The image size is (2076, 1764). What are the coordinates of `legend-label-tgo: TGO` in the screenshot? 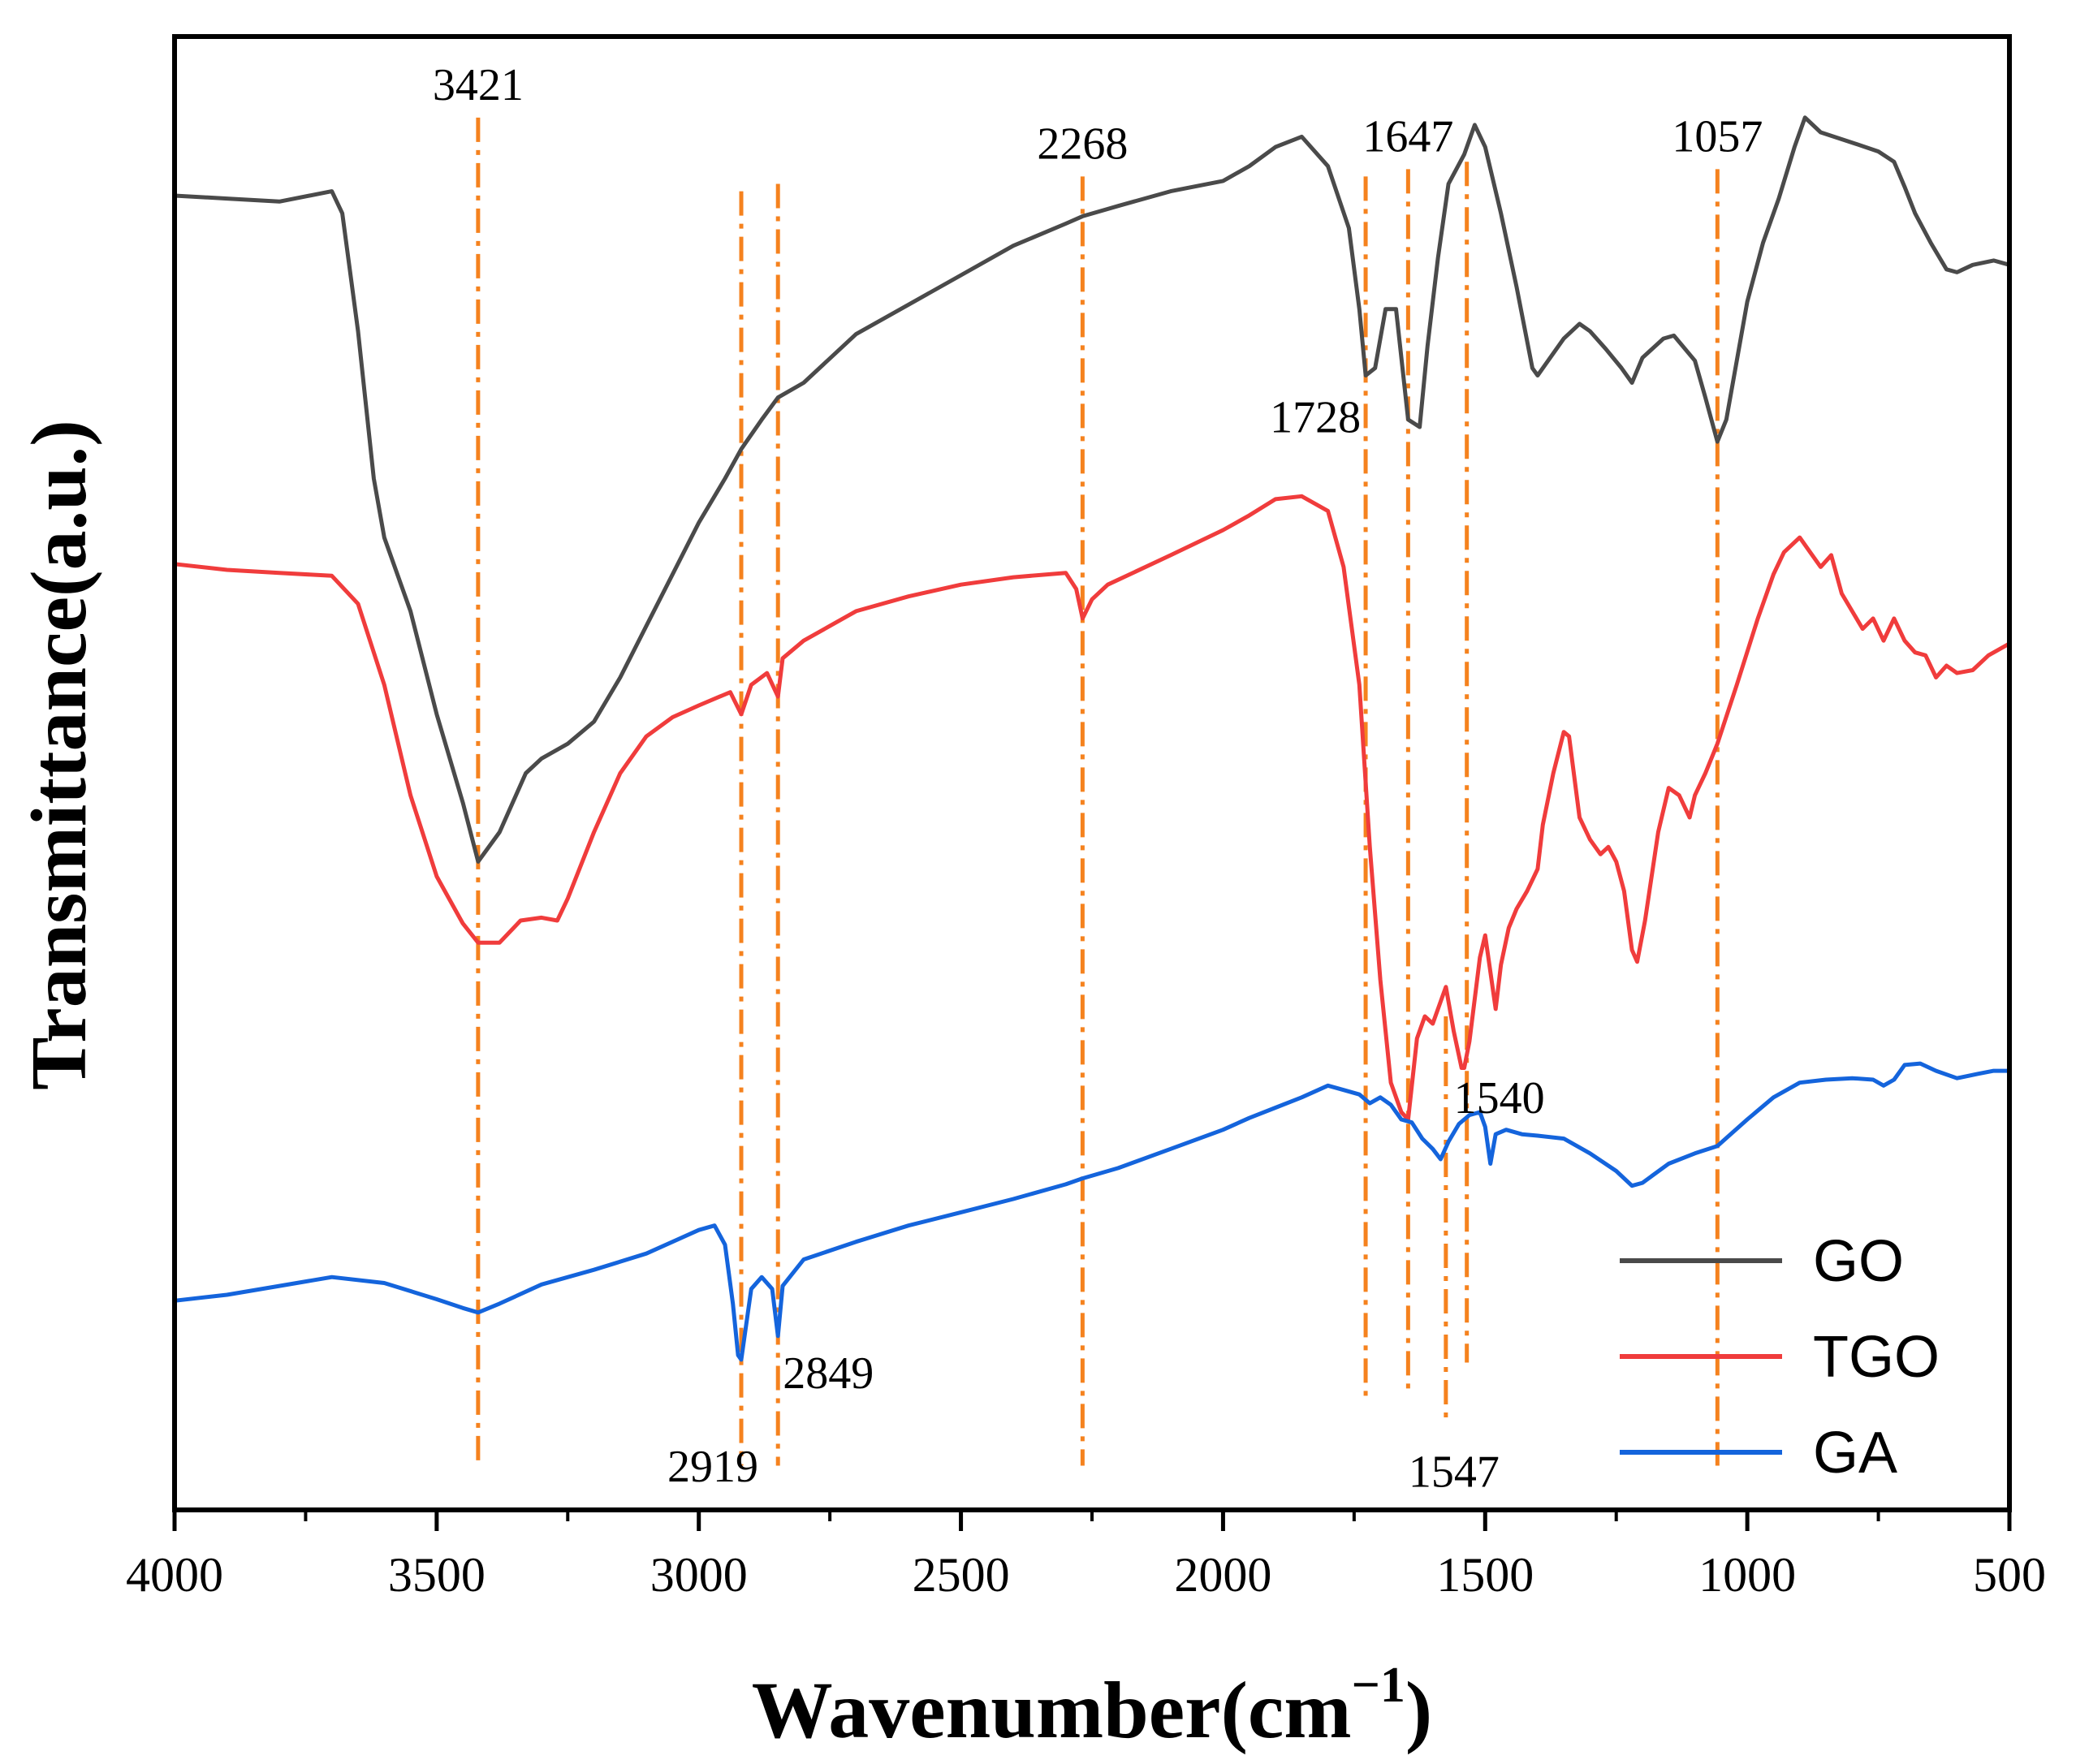 It's located at (1876, 1357).